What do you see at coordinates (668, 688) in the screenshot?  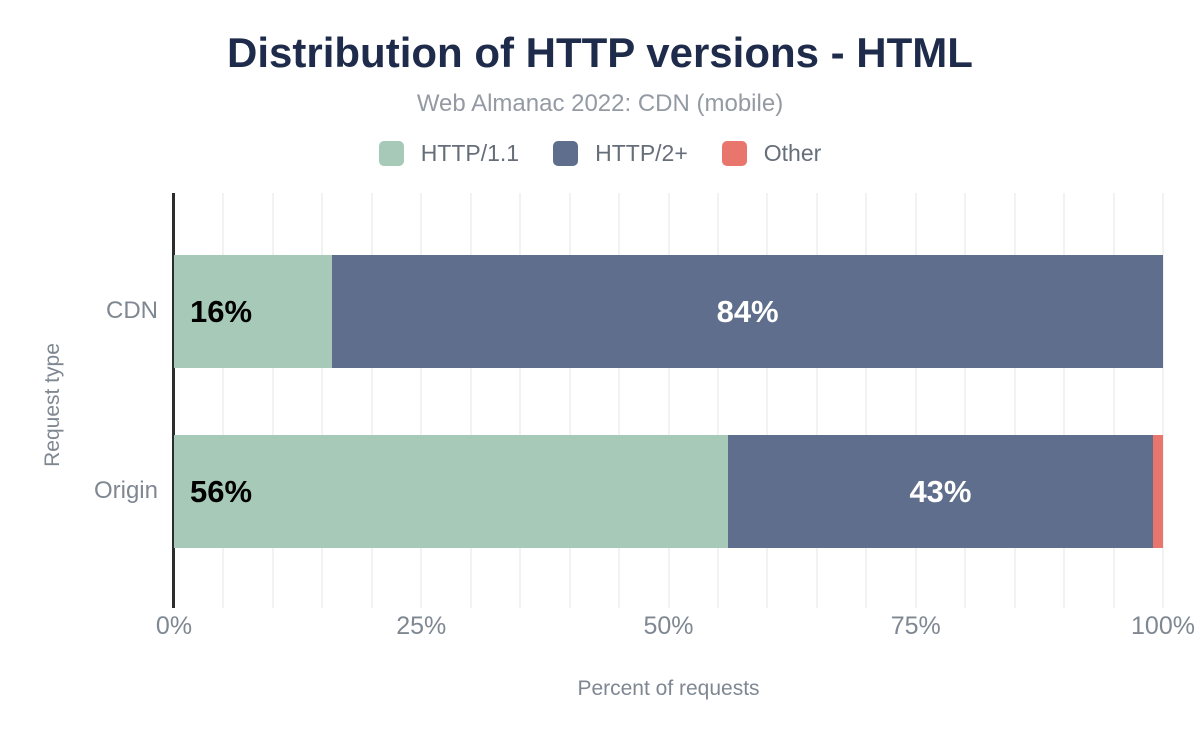 I see `x-axis-title: Percent of requests` at bounding box center [668, 688].